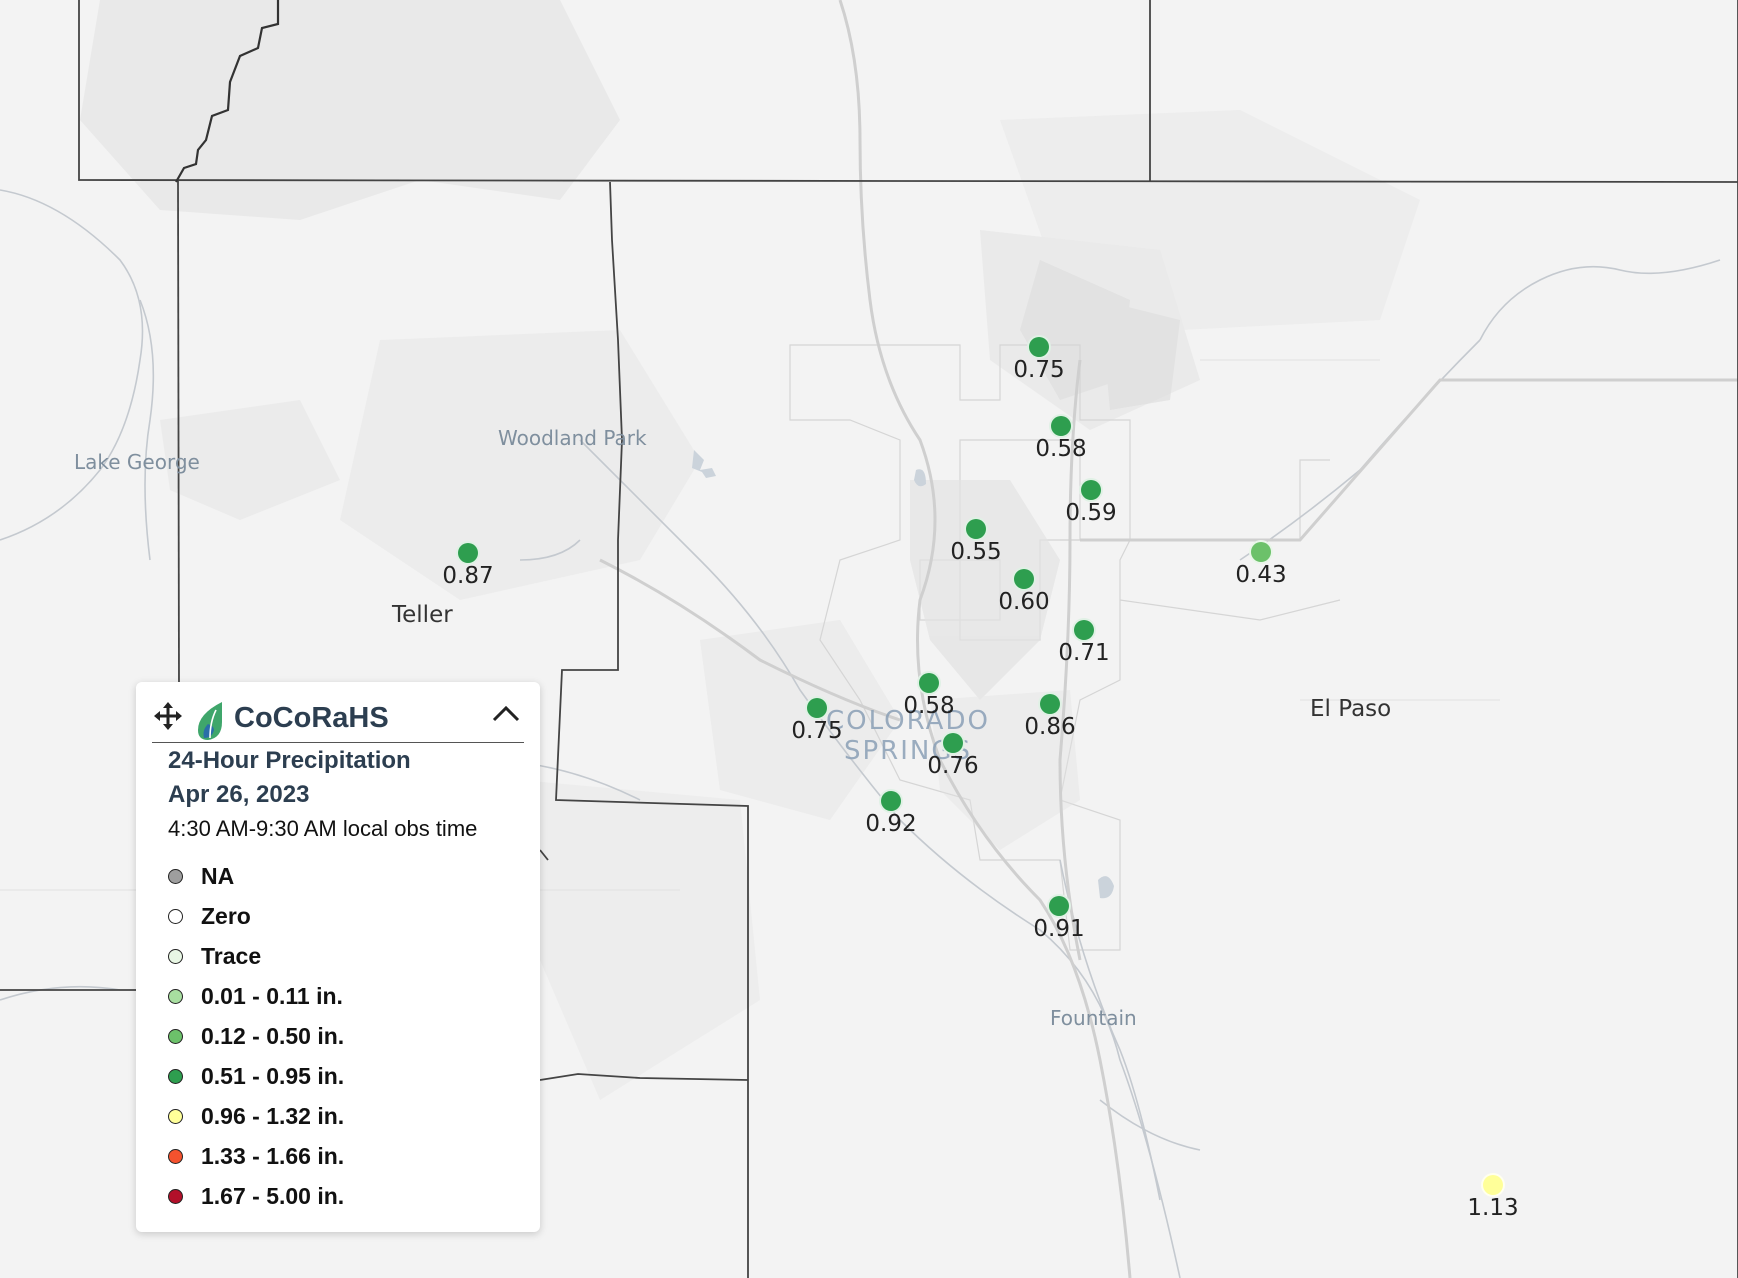 The width and height of the screenshot is (1738, 1278). What do you see at coordinates (1084, 653) in the screenshot?
I see `station-value-label: 0.71` at bounding box center [1084, 653].